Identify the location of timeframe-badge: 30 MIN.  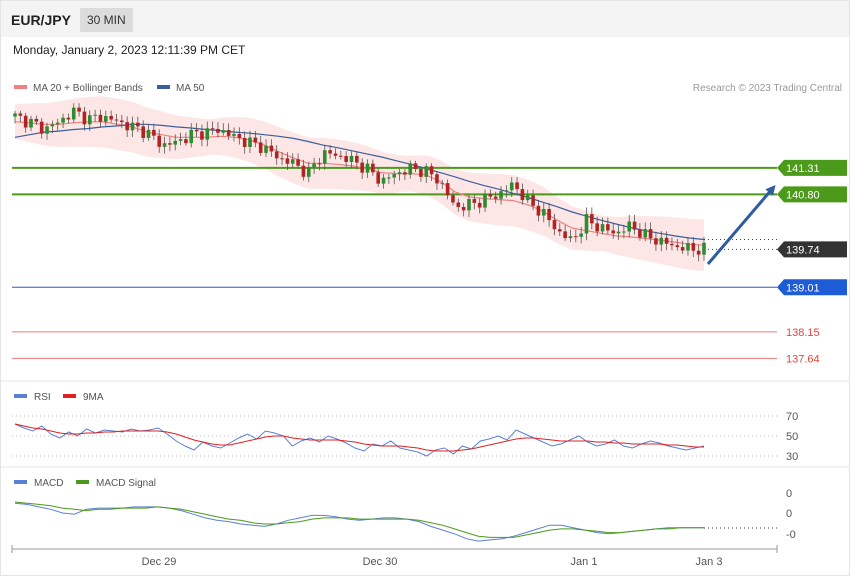
(106, 20).